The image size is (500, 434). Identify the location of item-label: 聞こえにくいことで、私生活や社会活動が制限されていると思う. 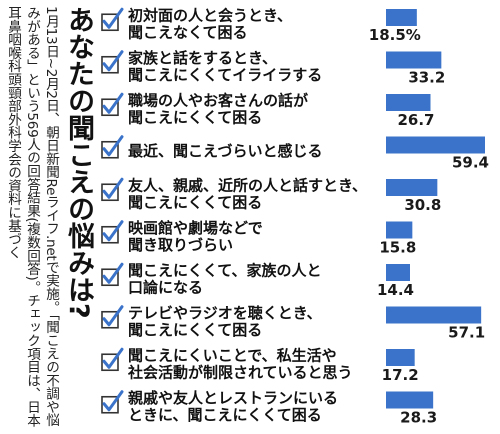
(240, 363).